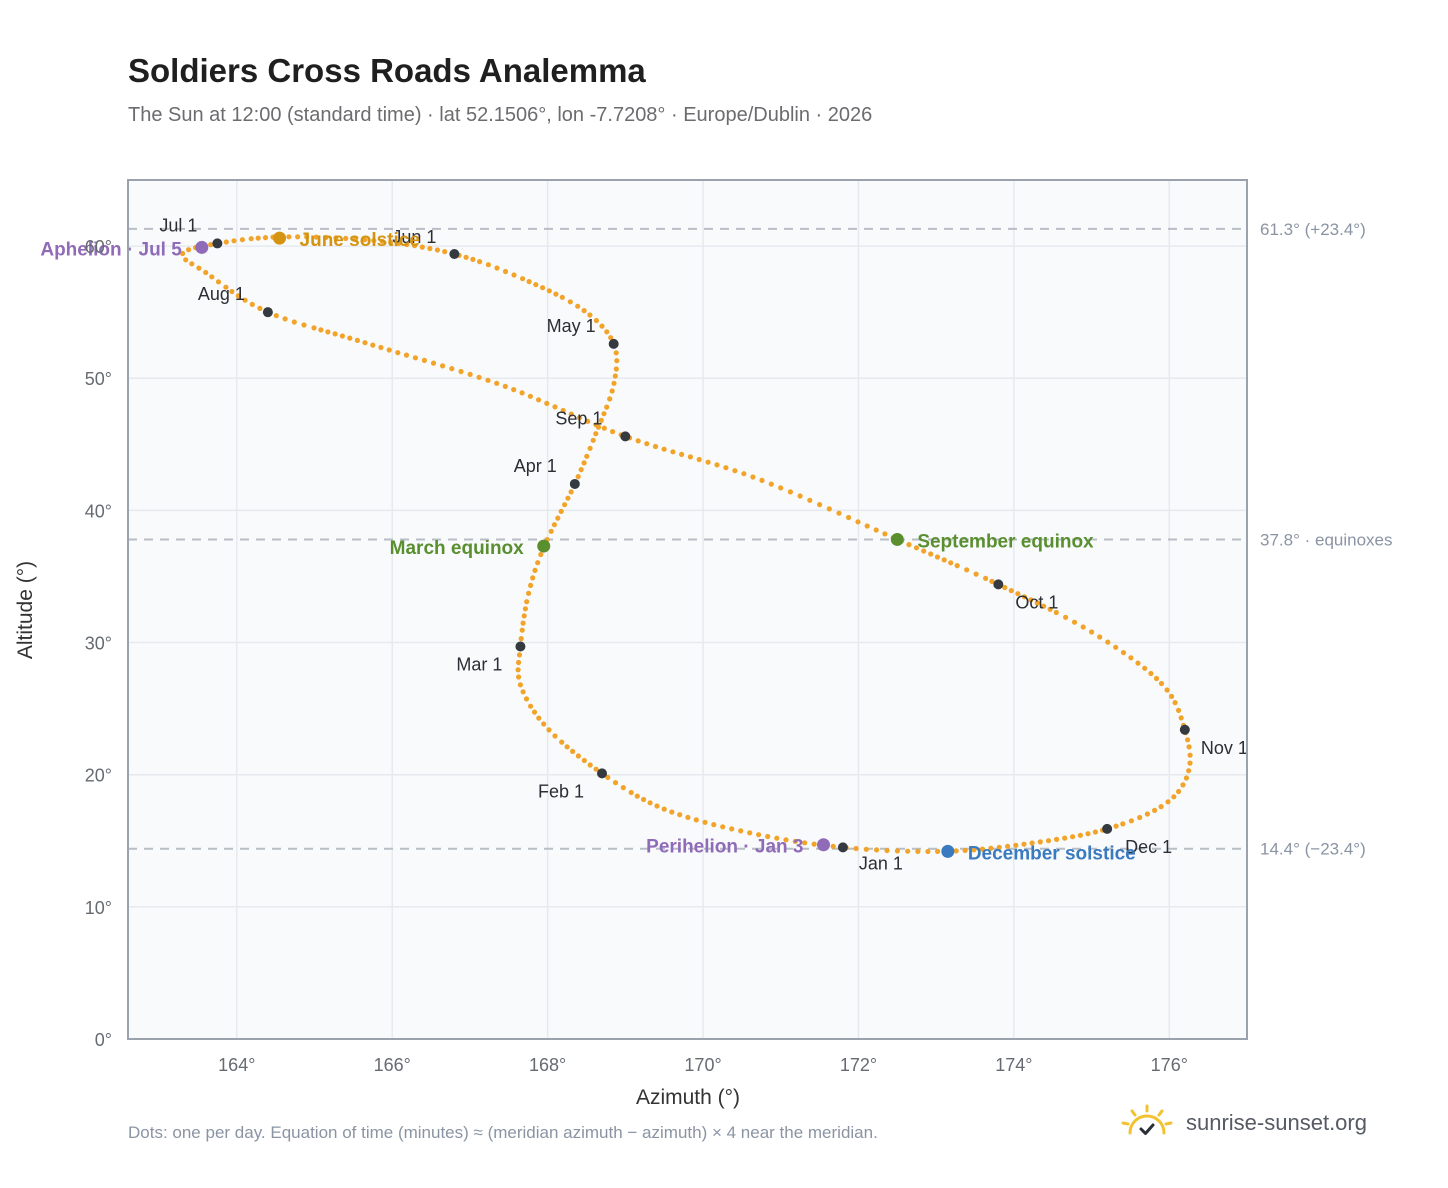 The width and height of the screenshot is (1448, 1188). I want to click on y-tick-label: 20°, so click(98, 776).